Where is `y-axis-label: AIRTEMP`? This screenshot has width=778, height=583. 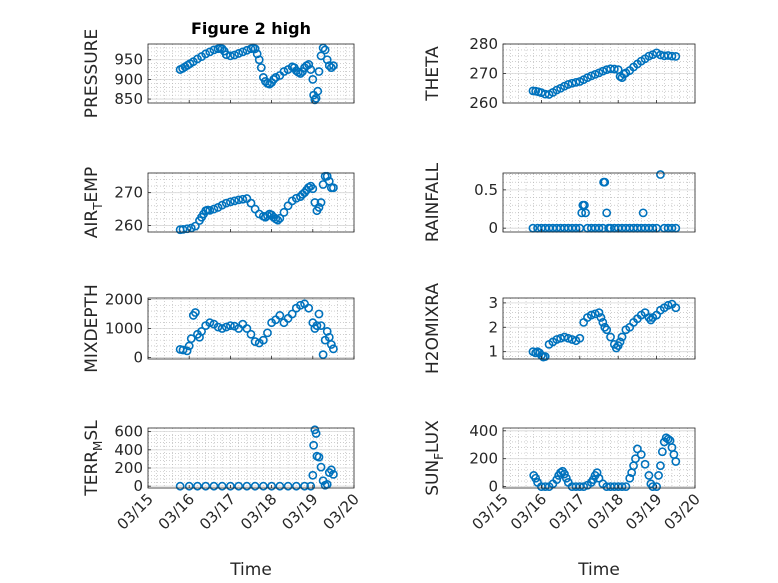 y-axis-label: AIRTEMP is located at coordinates (93, 202).